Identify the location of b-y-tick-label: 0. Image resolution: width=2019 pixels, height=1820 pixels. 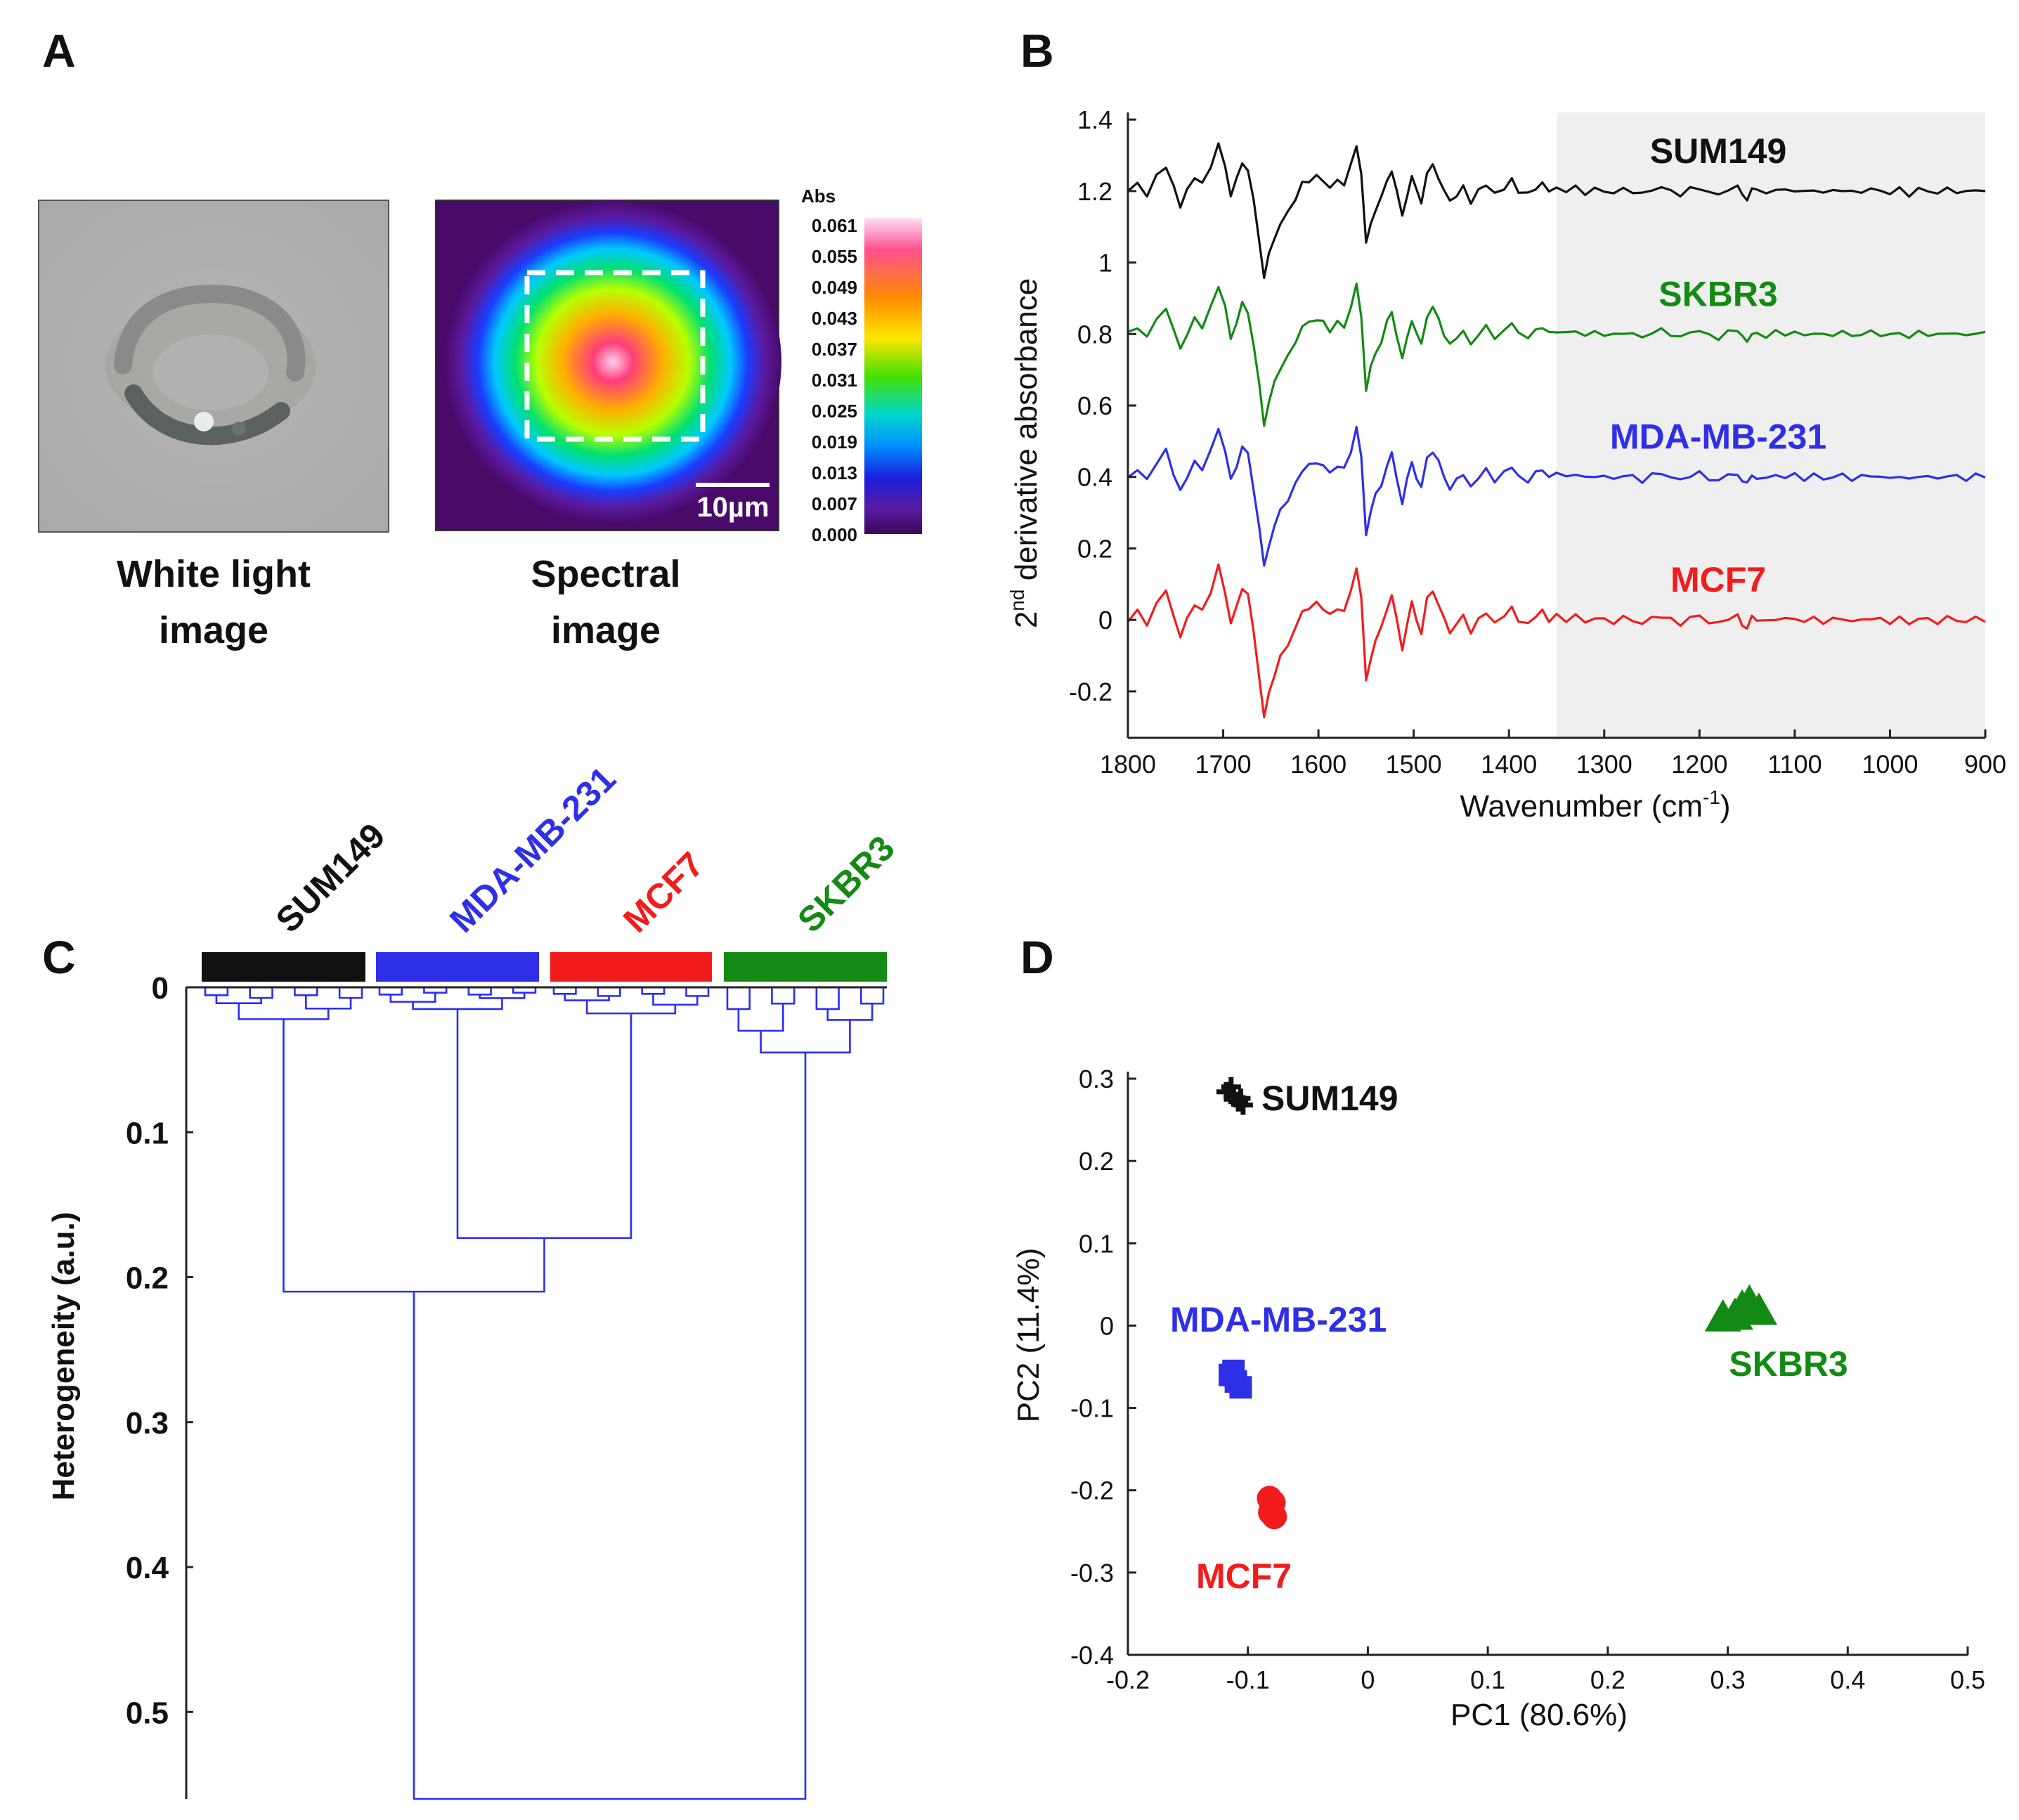
(1105, 621).